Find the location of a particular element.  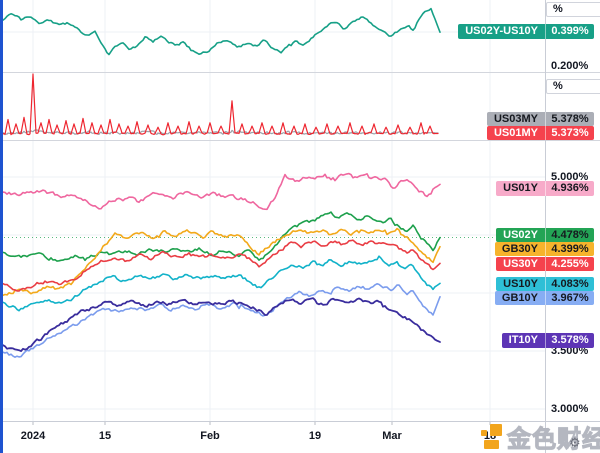

time-axis-label-19: 19 is located at coordinates (315, 436).